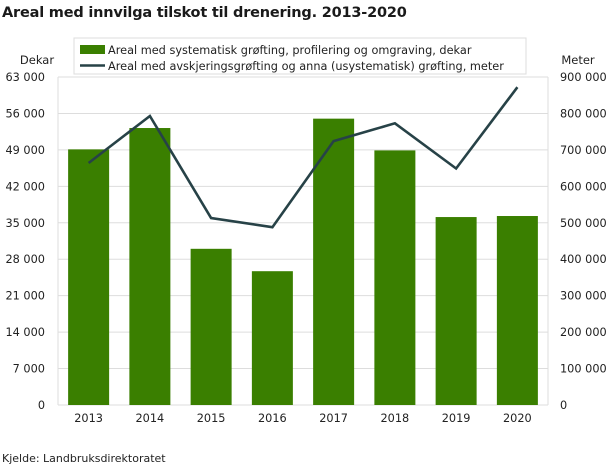  What do you see at coordinates (583, 369) in the screenshot?
I see `right-tick-label: 100 000` at bounding box center [583, 369].